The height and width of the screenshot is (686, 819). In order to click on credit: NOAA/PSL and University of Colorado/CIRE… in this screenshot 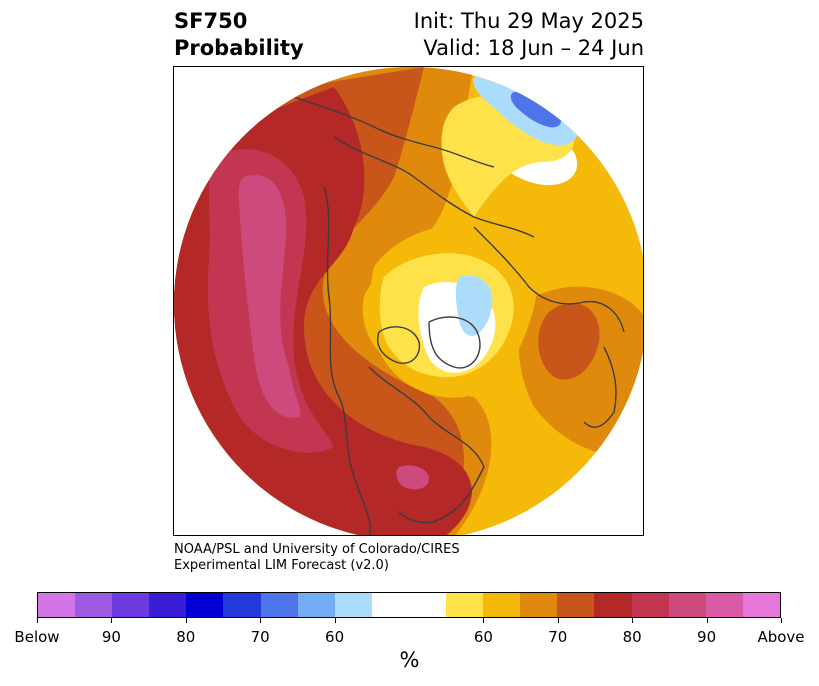, I will do `click(317, 558)`.